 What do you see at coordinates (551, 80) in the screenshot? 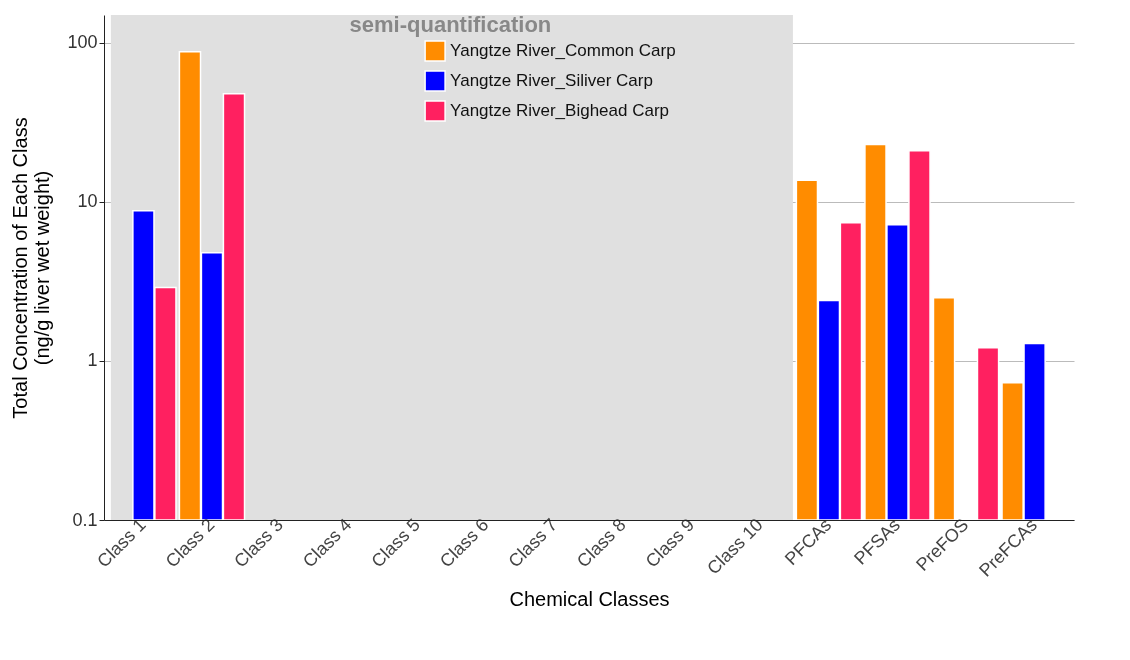
I see `legend-label: Yangtze River_Siliver Carp` at bounding box center [551, 80].